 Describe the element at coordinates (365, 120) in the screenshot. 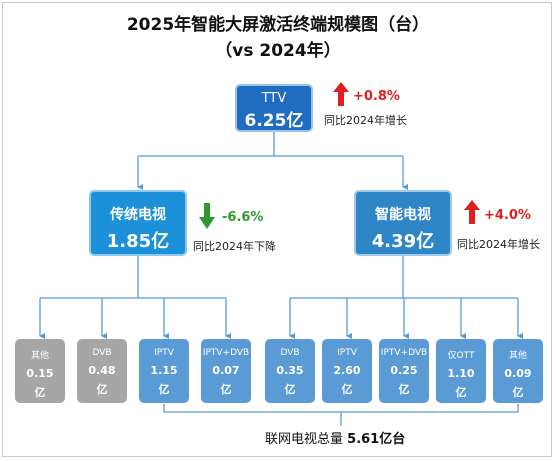

I see `ttv-change-note: 同比2024年增长` at that location.